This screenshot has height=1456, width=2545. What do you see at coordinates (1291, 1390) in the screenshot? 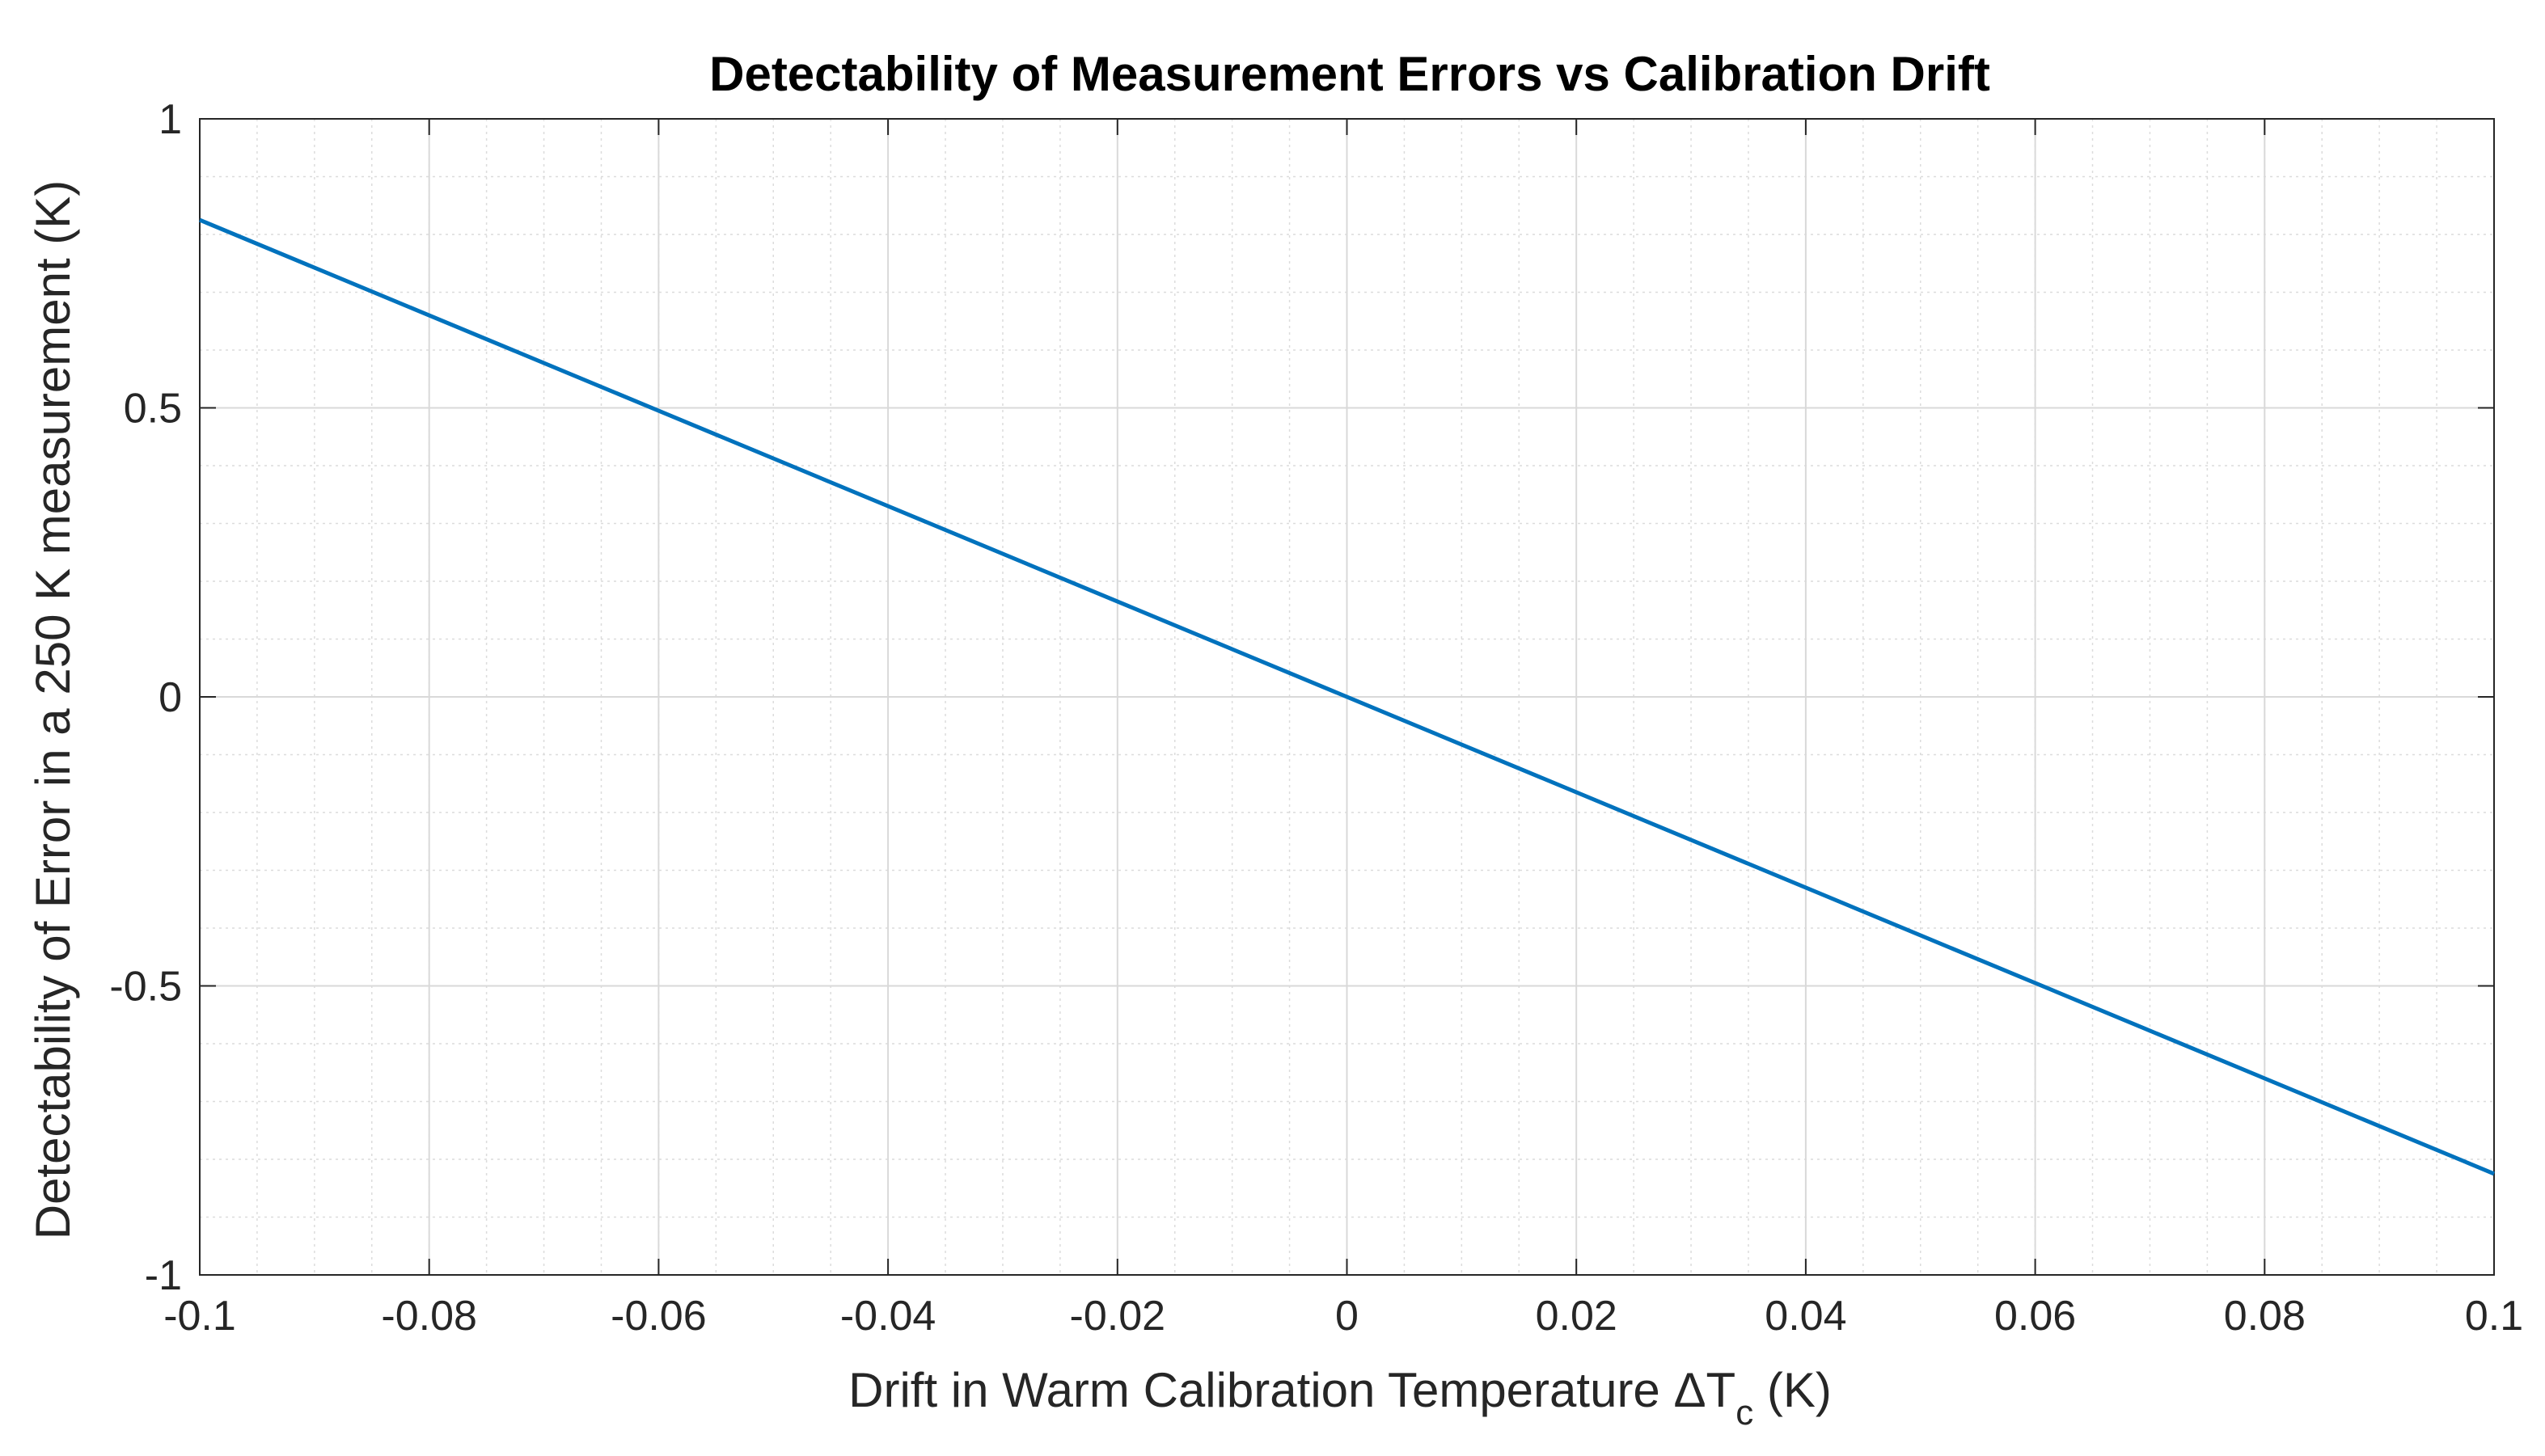
I see `x-axis-label-text: Drift in Warm Calibration Temperature ΔT` at bounding box center [1291, 1390].